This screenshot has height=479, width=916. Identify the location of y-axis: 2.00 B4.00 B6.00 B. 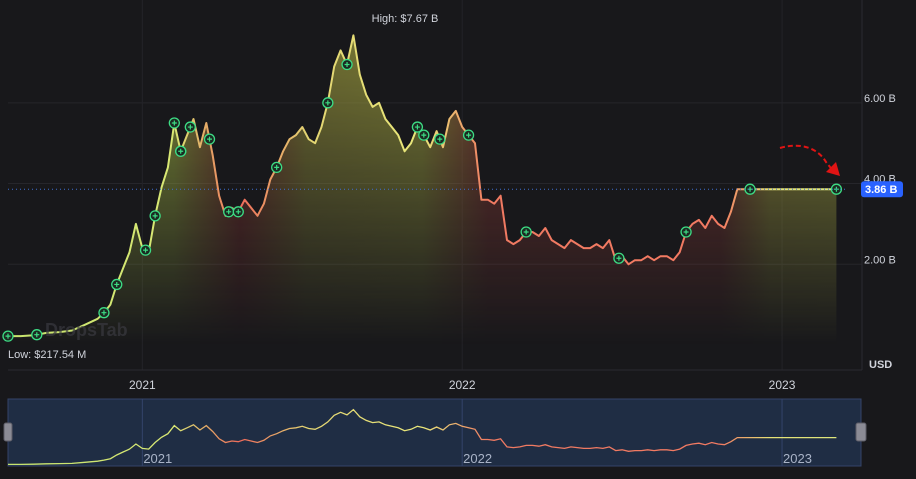
(880, 179).